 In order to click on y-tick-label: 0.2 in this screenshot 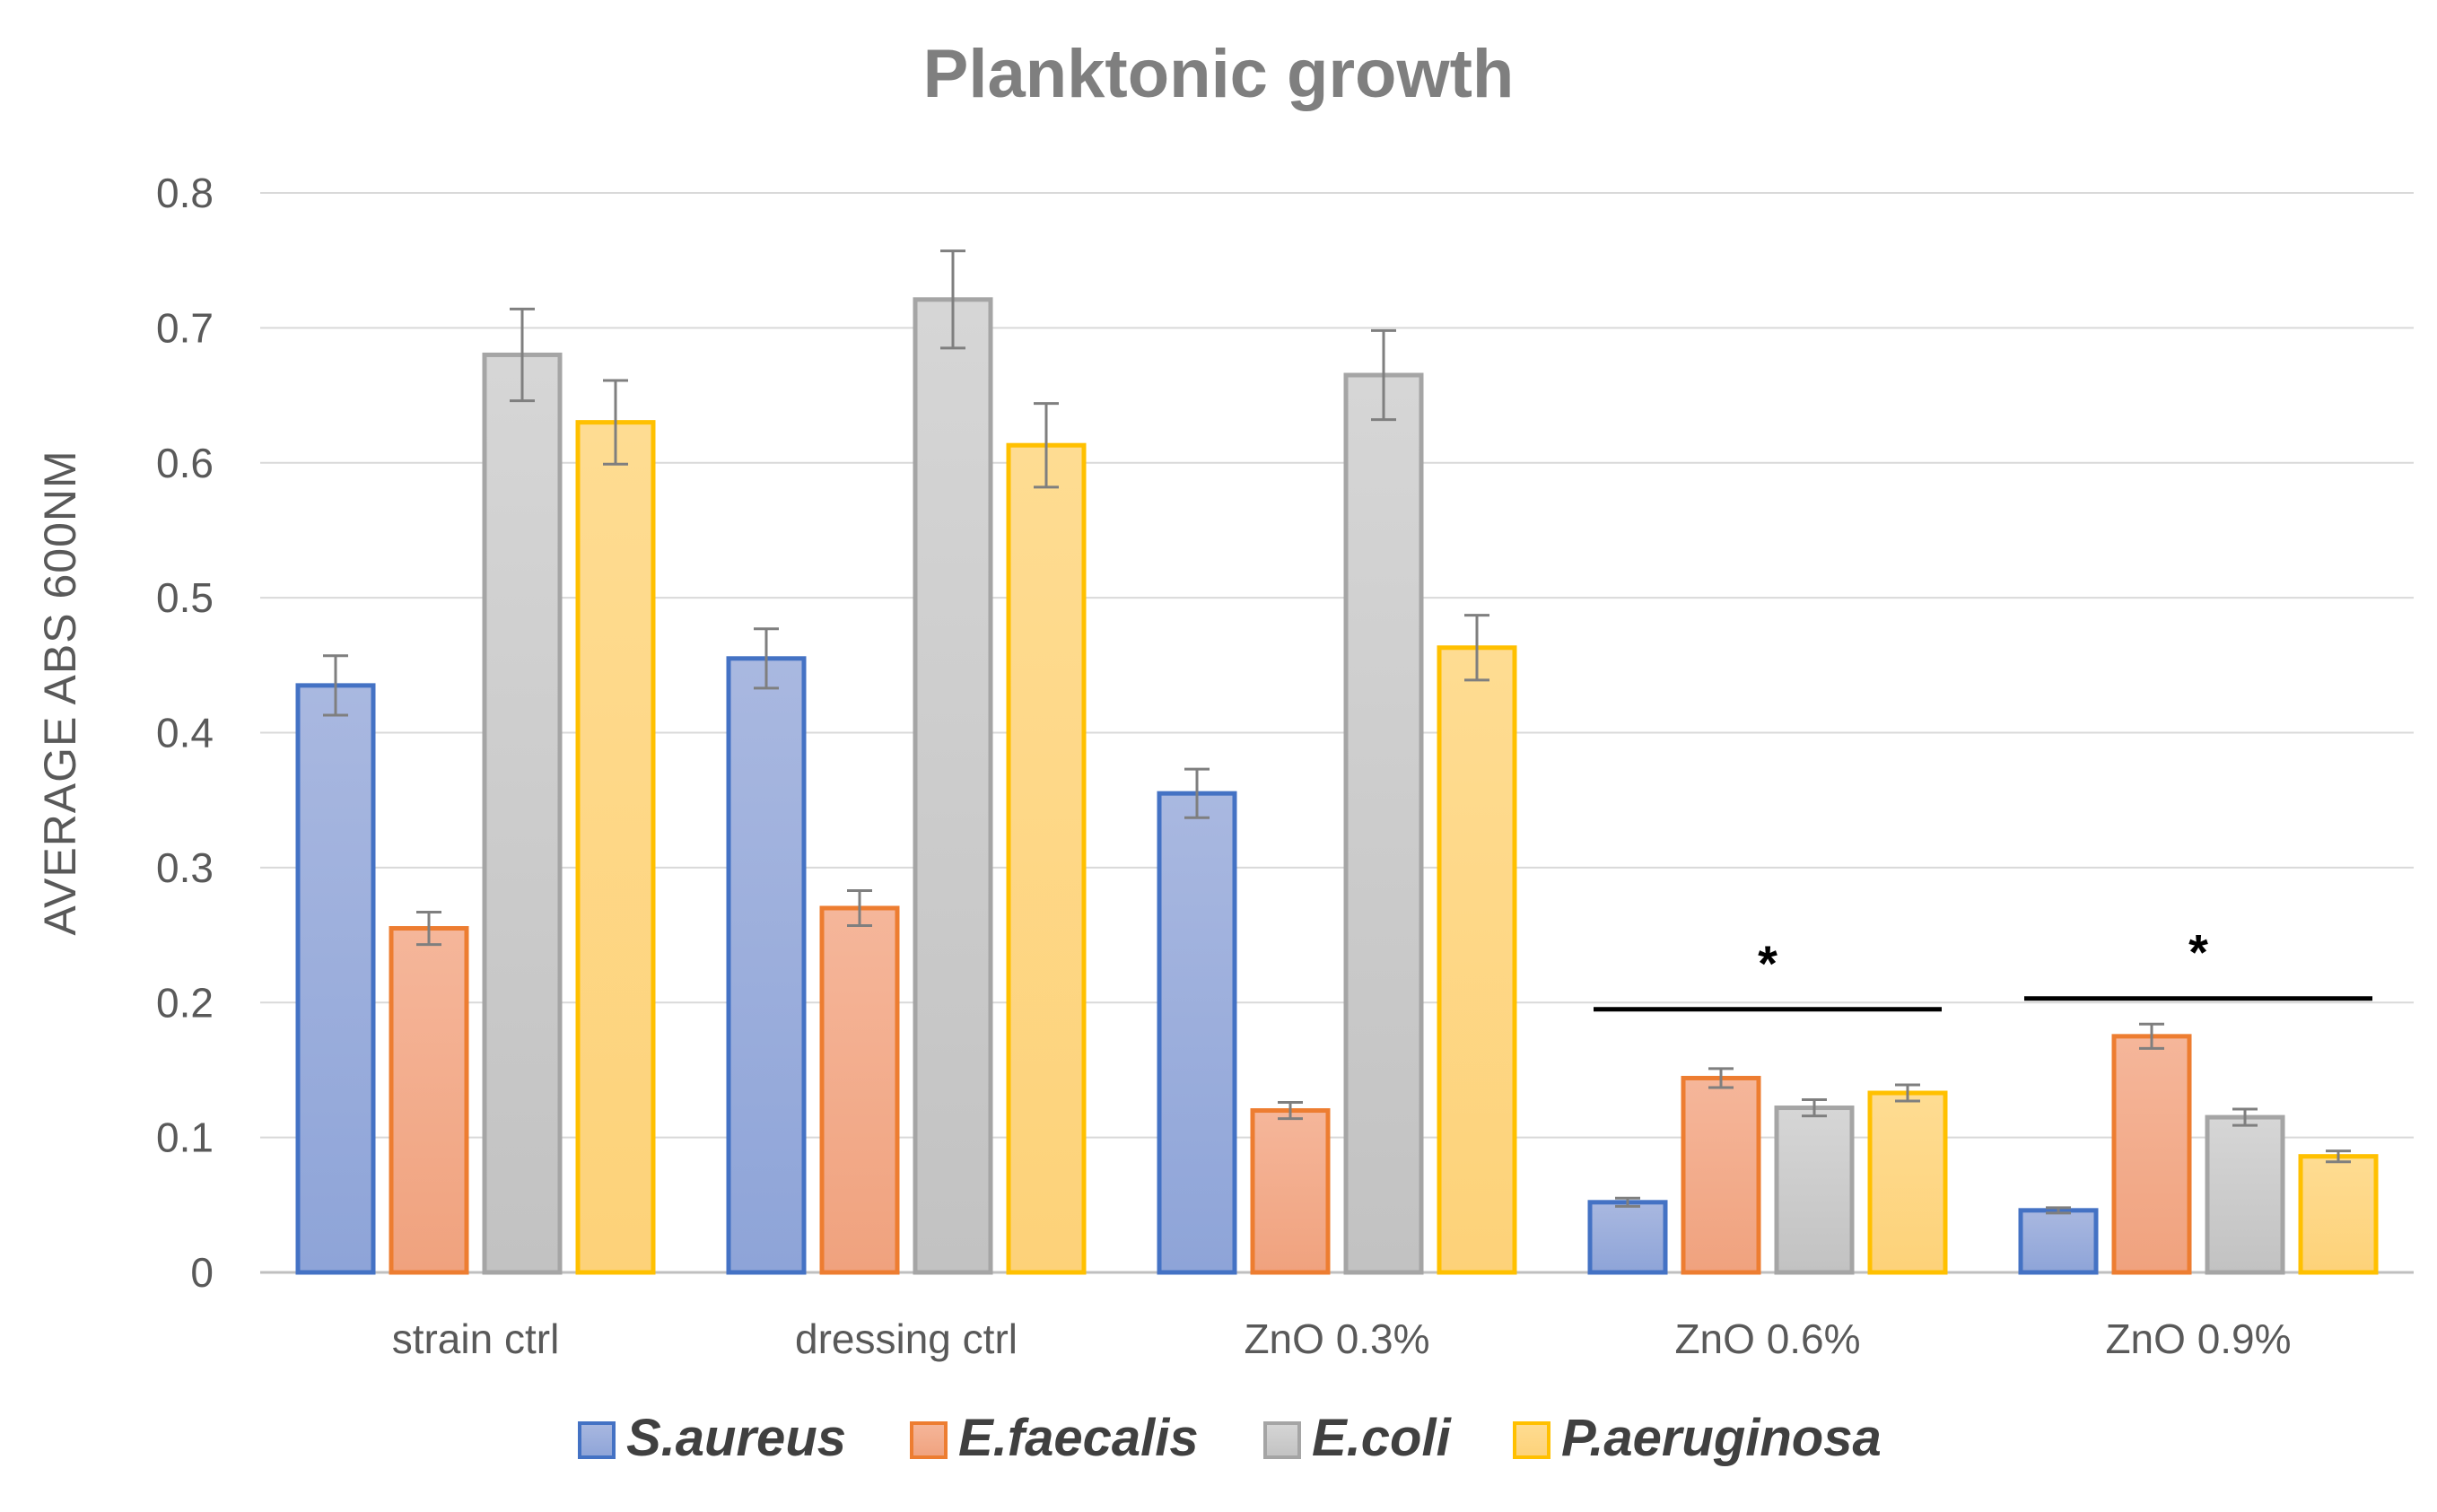, I will do `click(185, 1002)`.